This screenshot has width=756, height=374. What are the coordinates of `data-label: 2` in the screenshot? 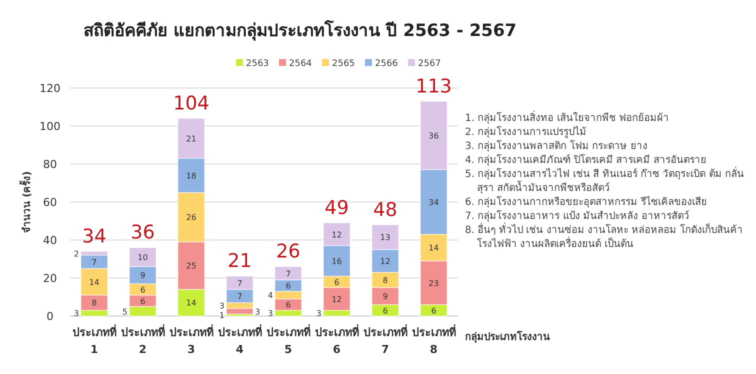 It's located at (76, 253).